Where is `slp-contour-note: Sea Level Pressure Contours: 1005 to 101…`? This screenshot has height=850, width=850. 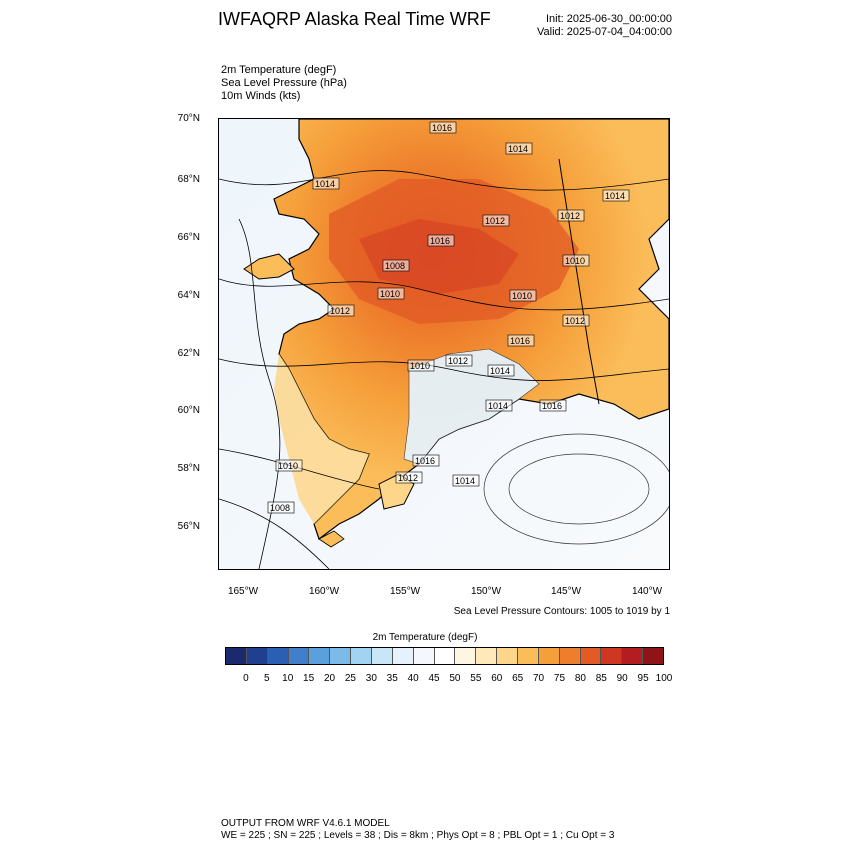 slp-contour-note: Sea Level Pressure Contours: 1005 to 101… is located at coordinates (561, 611).